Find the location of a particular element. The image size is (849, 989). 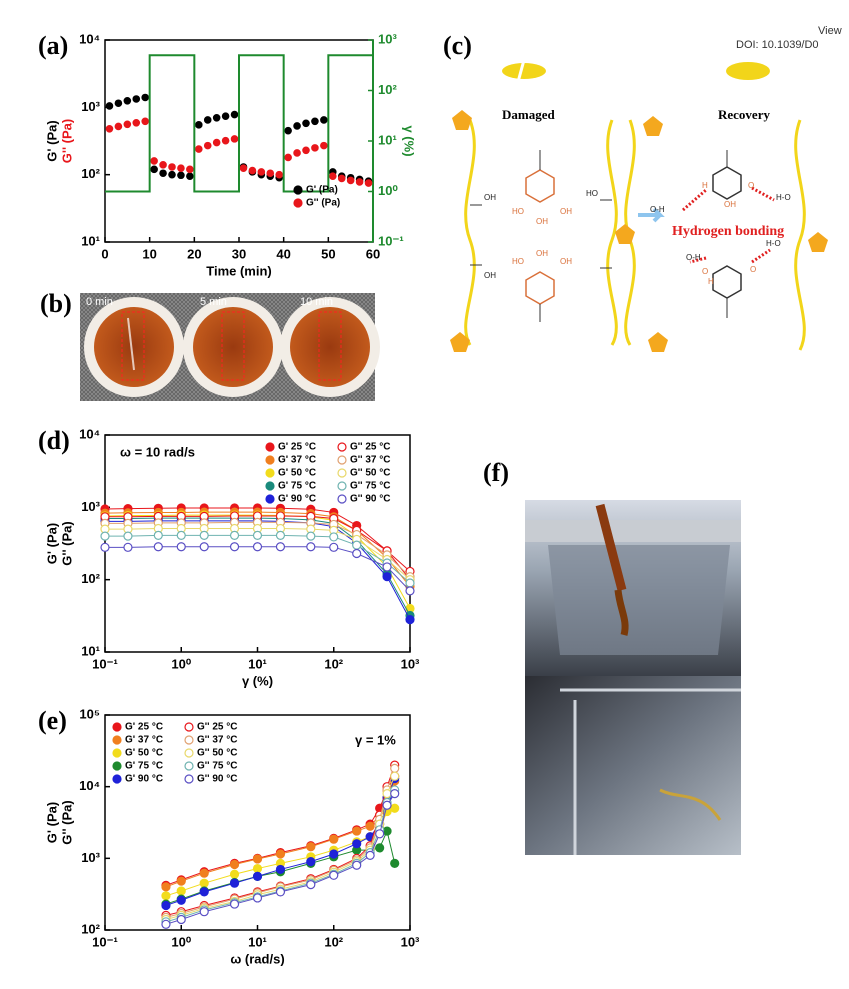

x-axis-label: Time (min) is located at coordinates (239, 270).